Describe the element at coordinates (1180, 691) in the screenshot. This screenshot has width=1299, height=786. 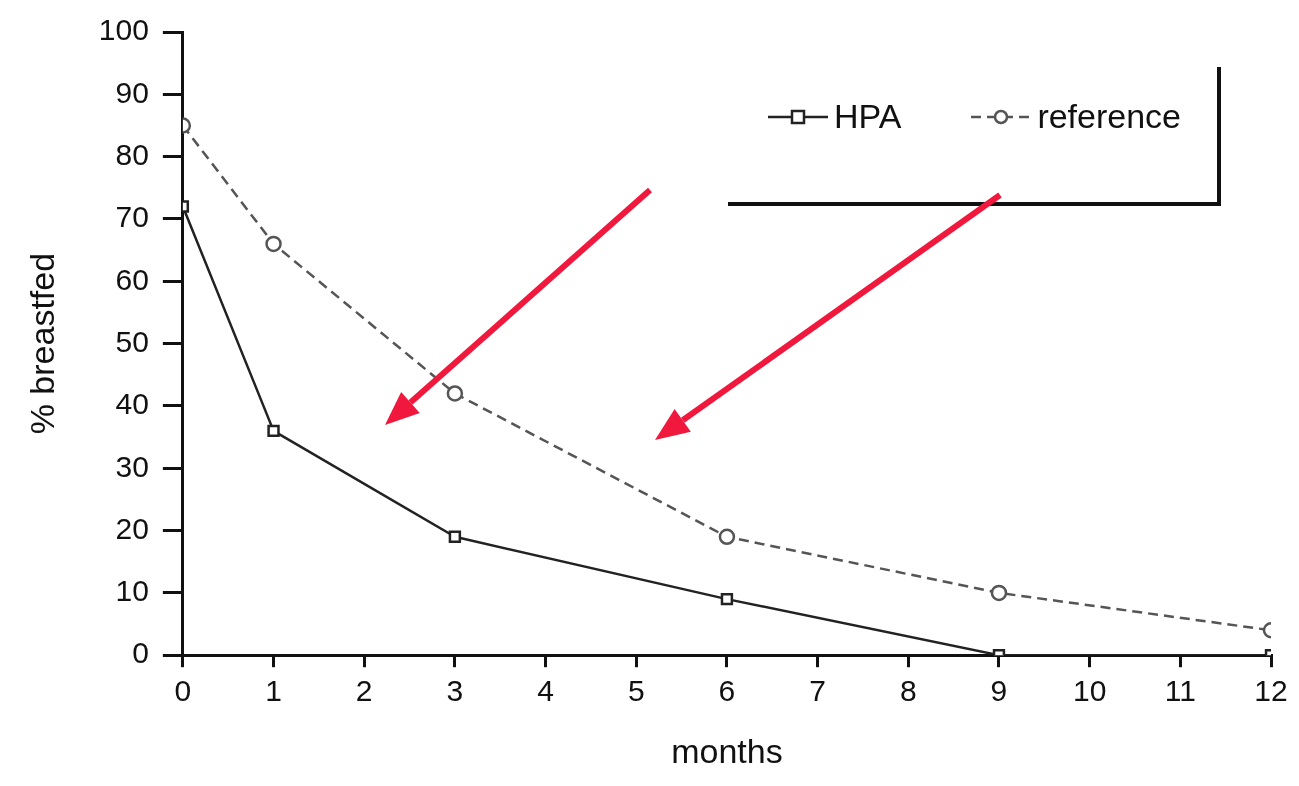
I see `x-tick-label: 11` at that location.